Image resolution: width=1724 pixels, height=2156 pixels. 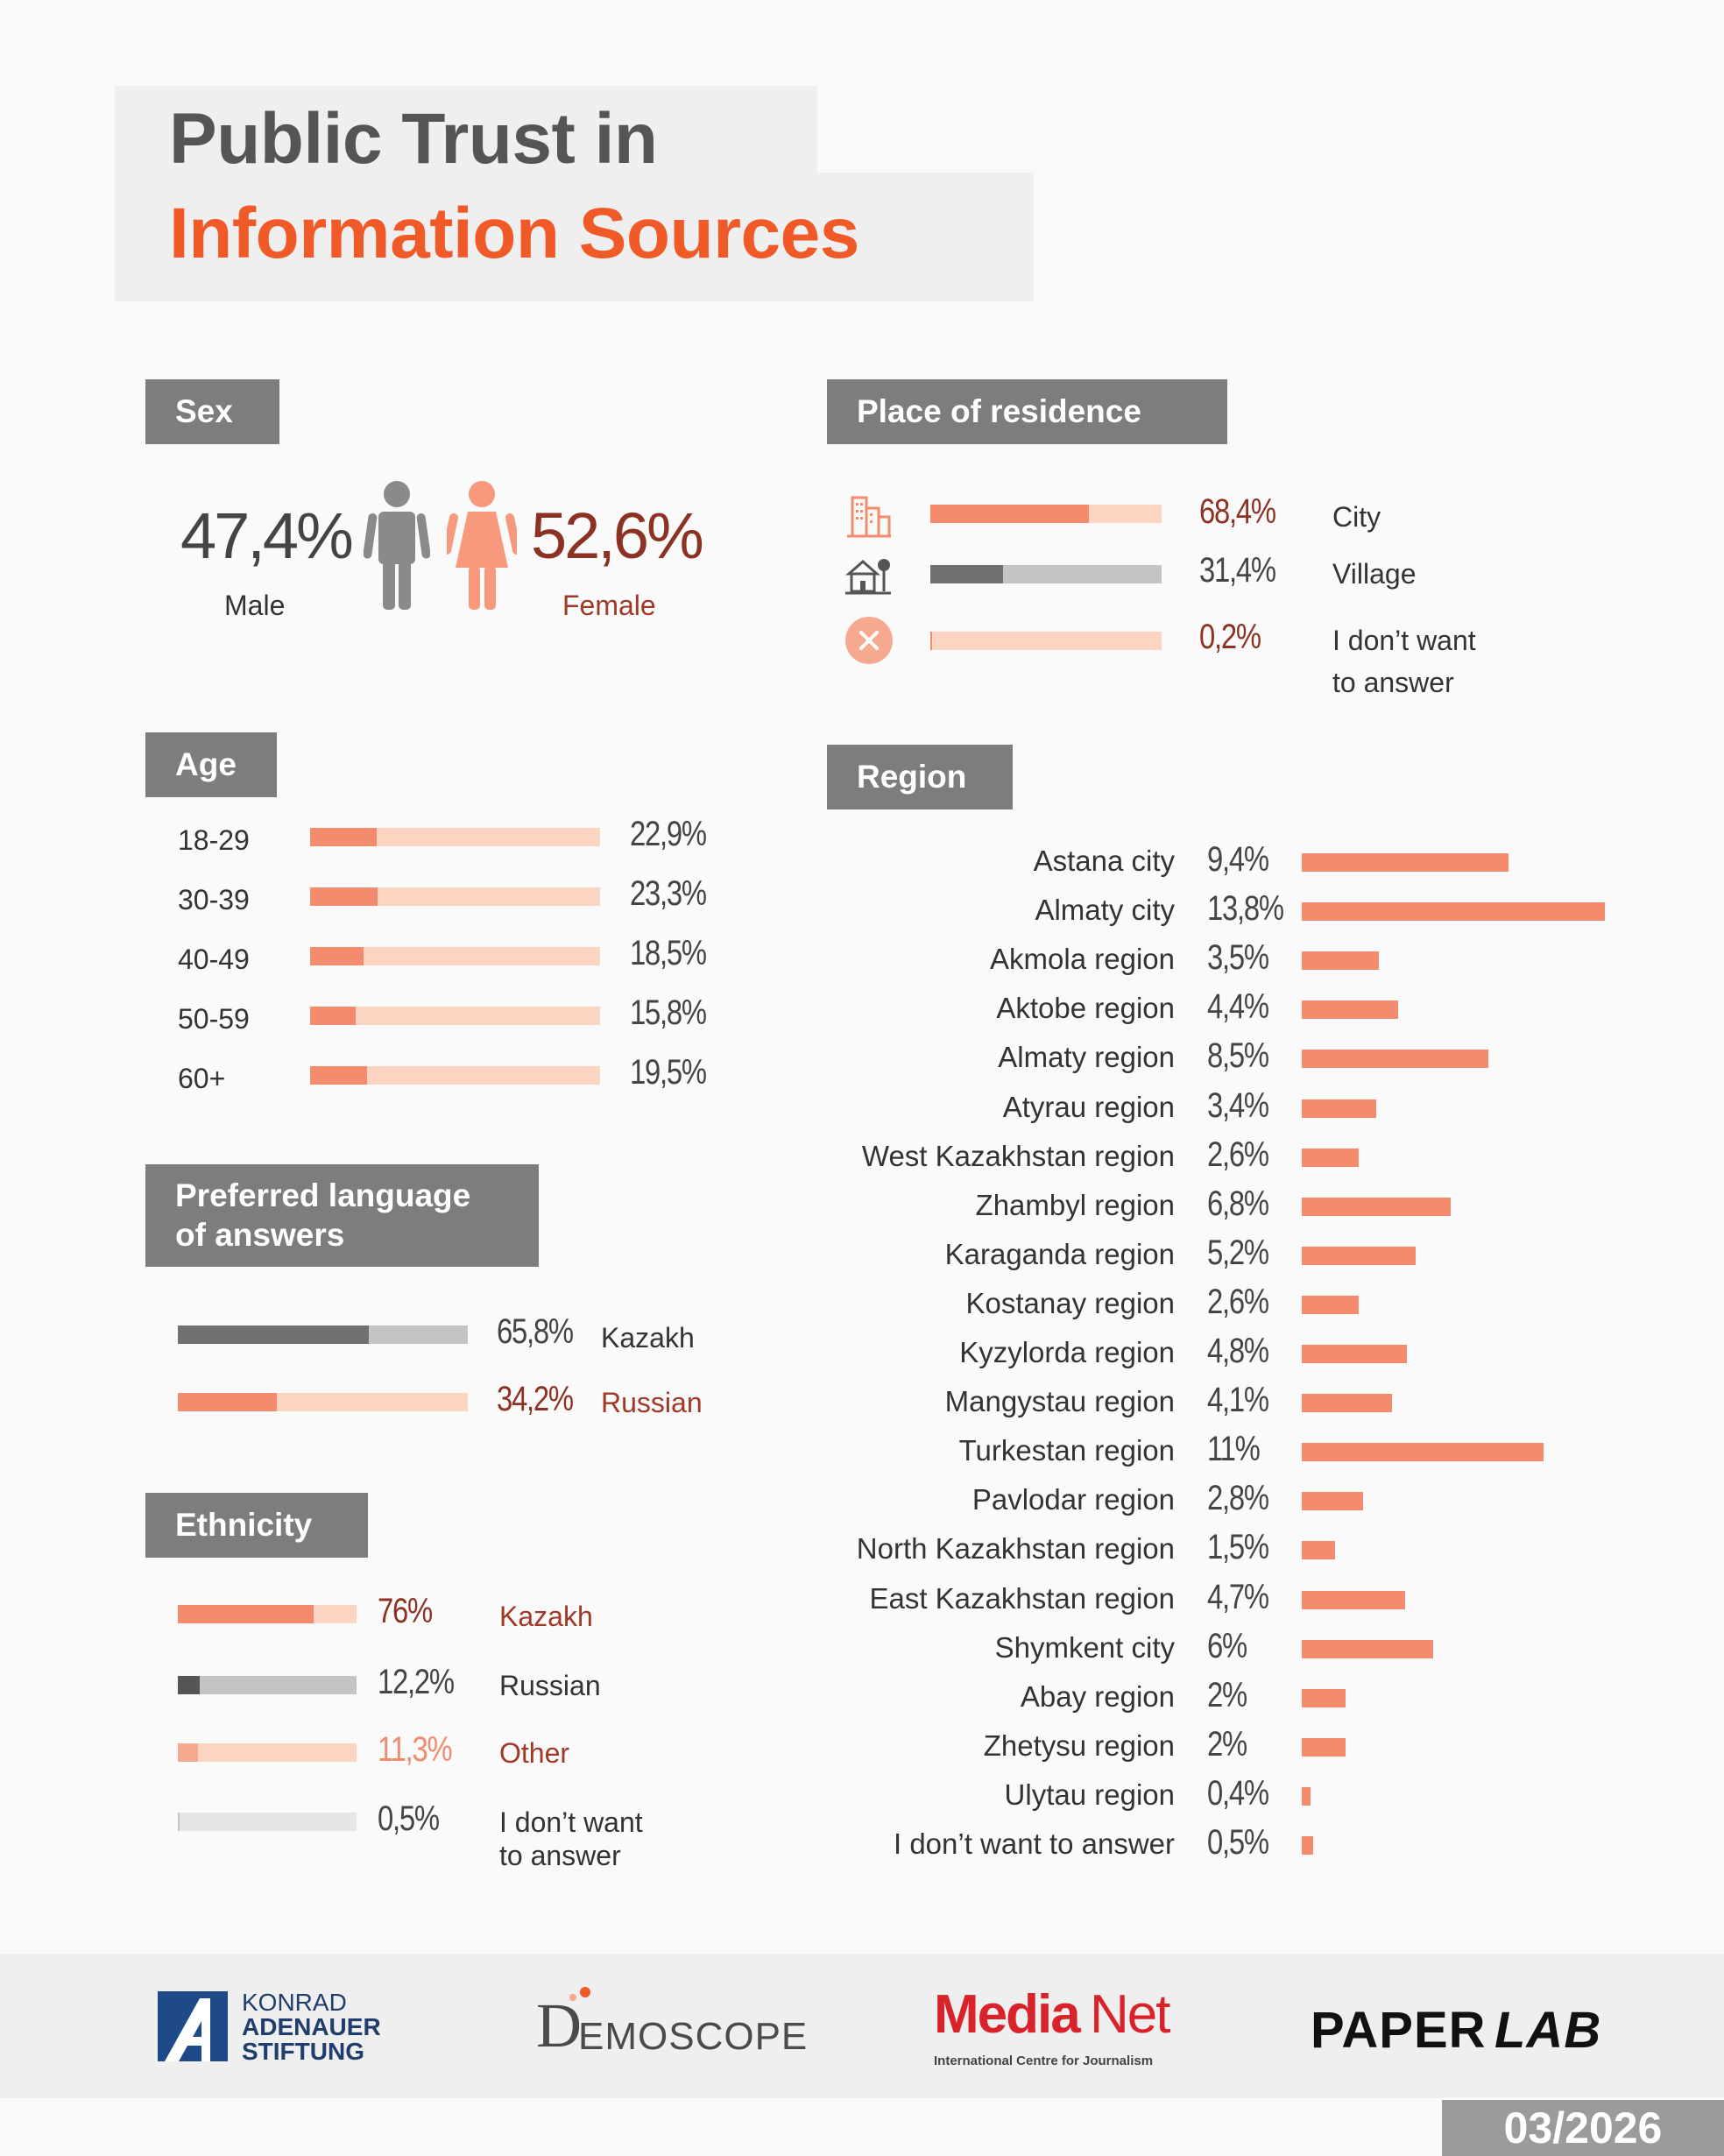 What do you see at coordinates (1079, 1745) in the screenshot?
I see `region-label-18: Zhetysu region` at bounding box center [1079, 1745].